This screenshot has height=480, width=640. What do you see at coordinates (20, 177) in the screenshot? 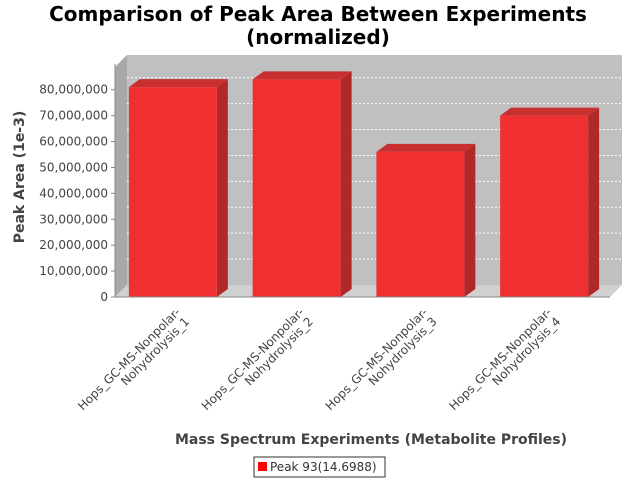
I see `y-axis-label: Peak Area (1e-3)` at bounding box center [20, 177].